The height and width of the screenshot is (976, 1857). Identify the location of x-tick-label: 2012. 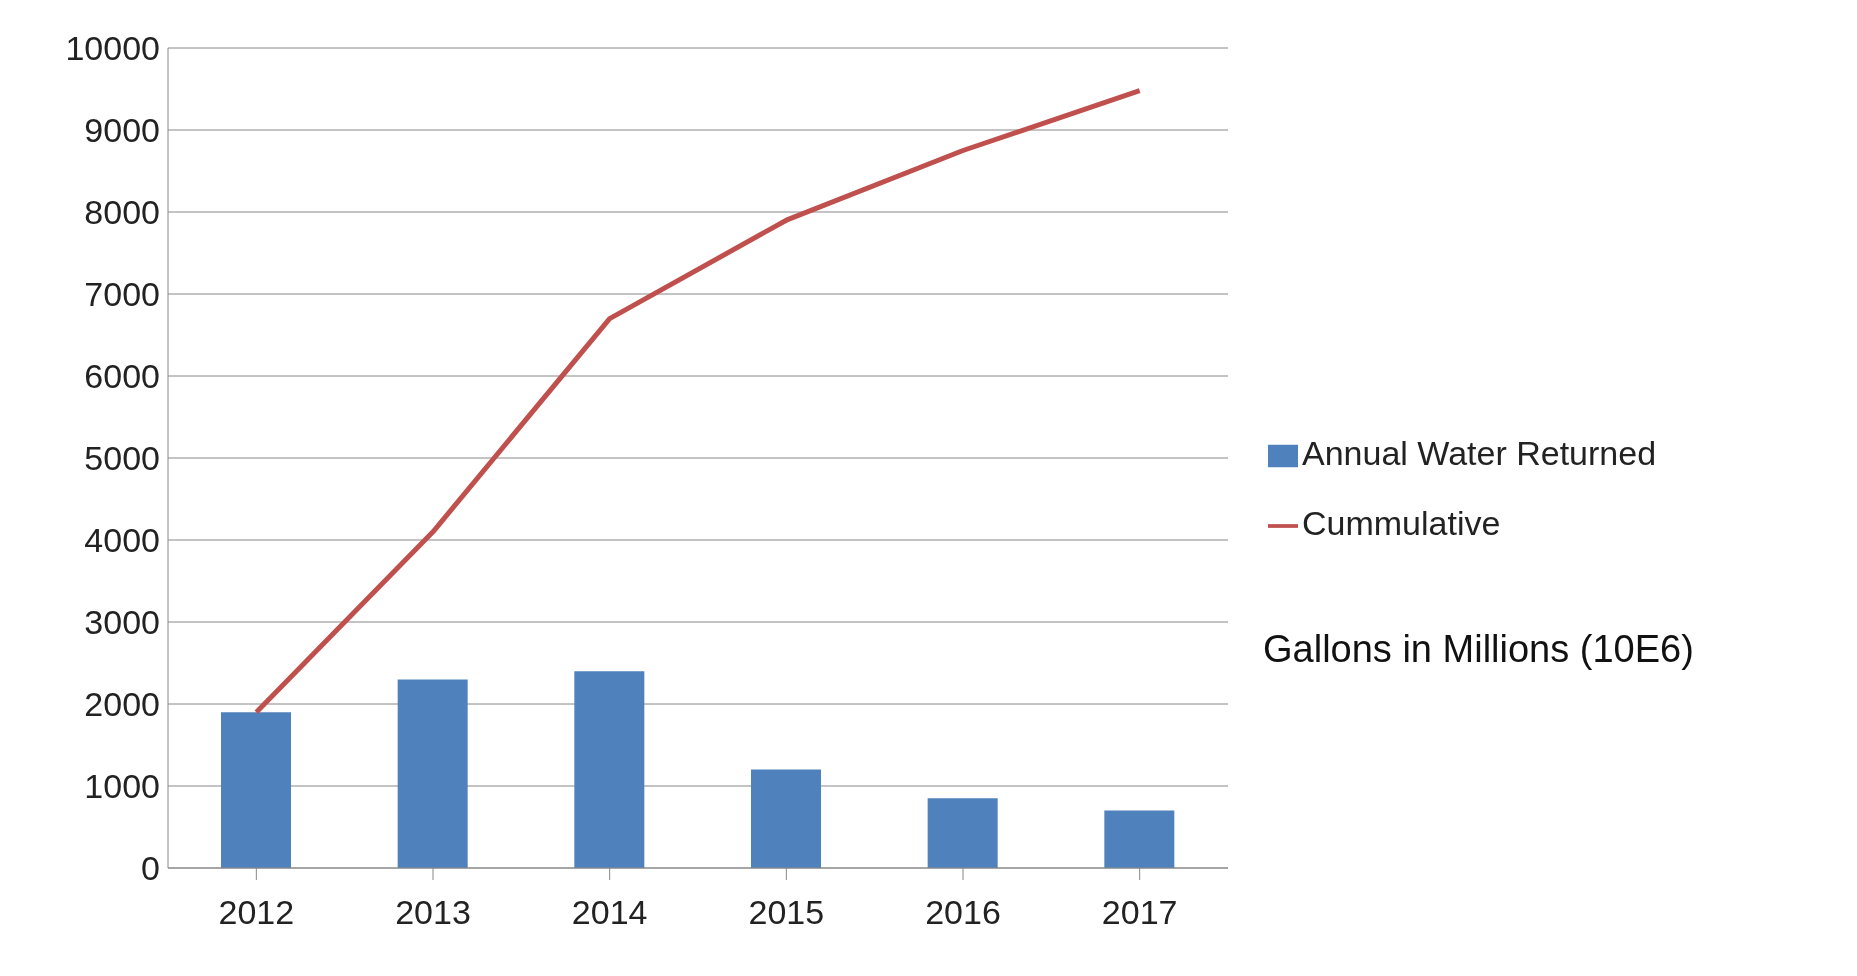
(256, 912).